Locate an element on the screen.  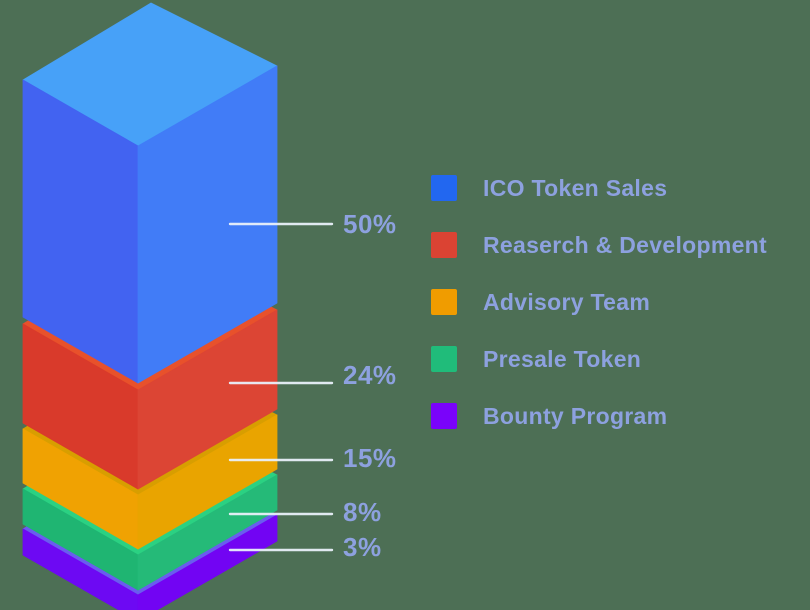
legend-label-presale-token: Presale Token is located at coordinates (562, 358).